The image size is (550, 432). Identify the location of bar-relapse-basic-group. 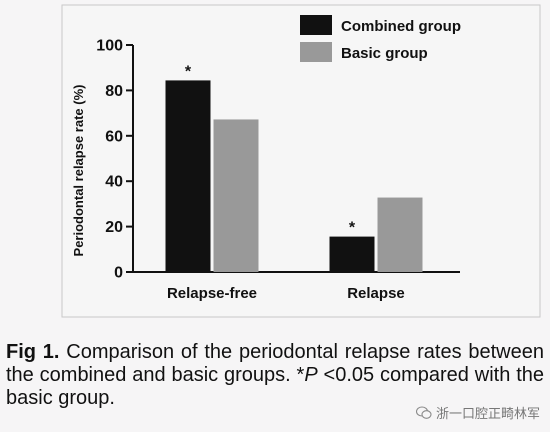
(400, 234).